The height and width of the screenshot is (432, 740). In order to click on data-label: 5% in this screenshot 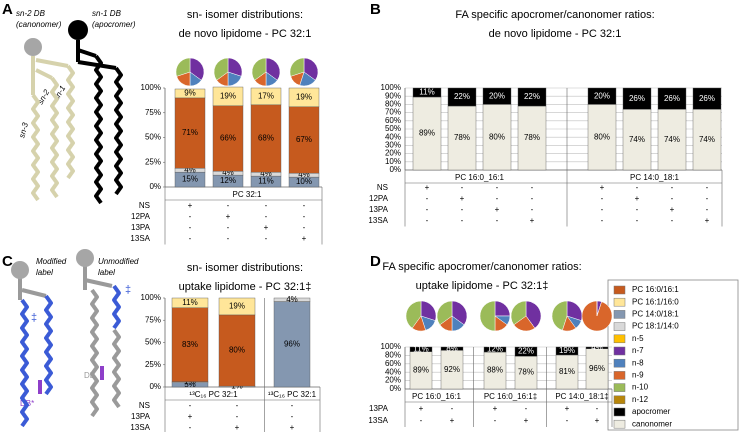, I will do `click(190, 384)`.